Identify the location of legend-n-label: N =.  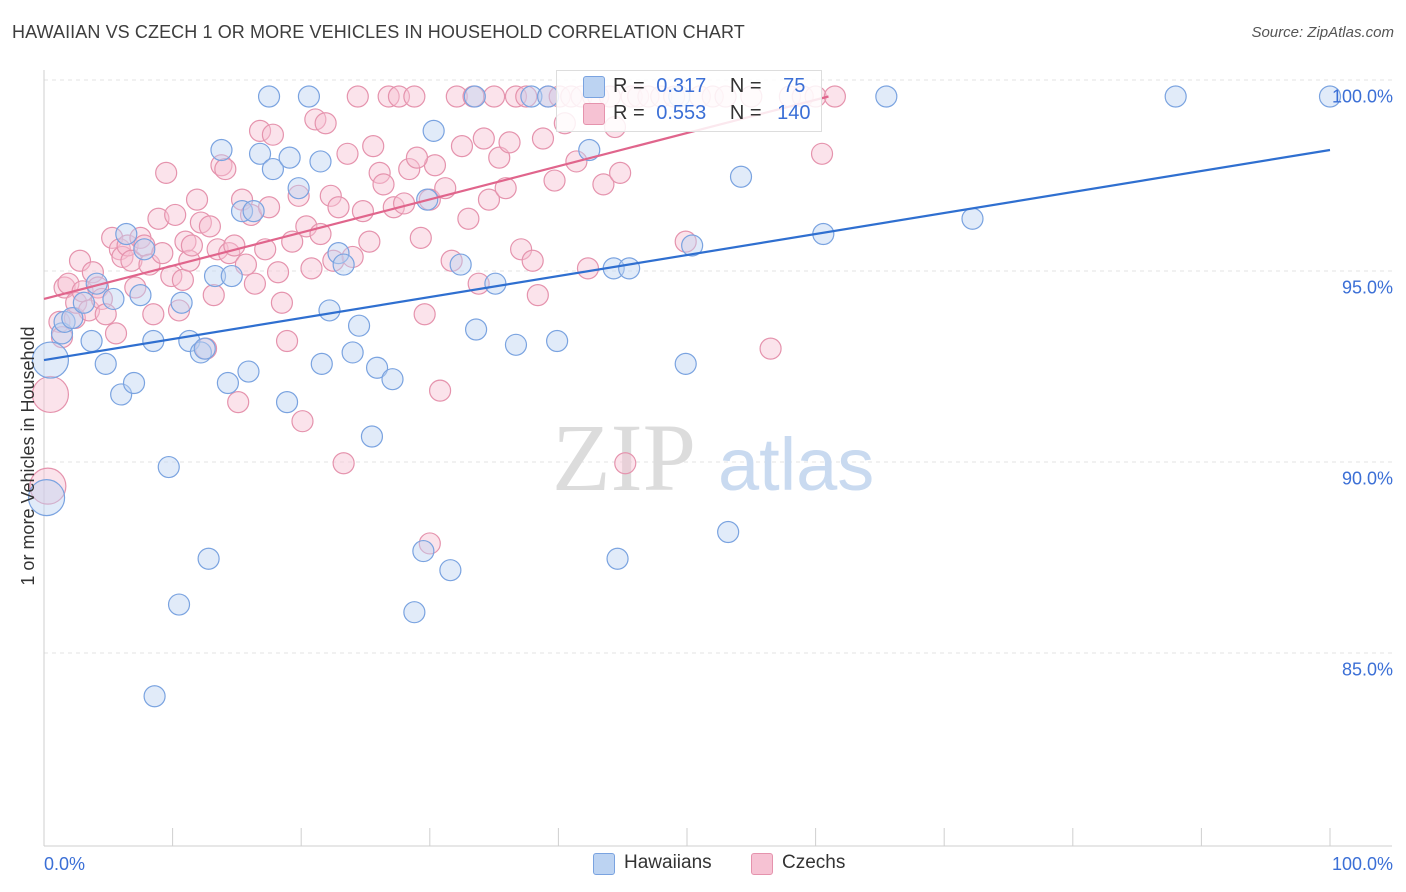
(745, 86).